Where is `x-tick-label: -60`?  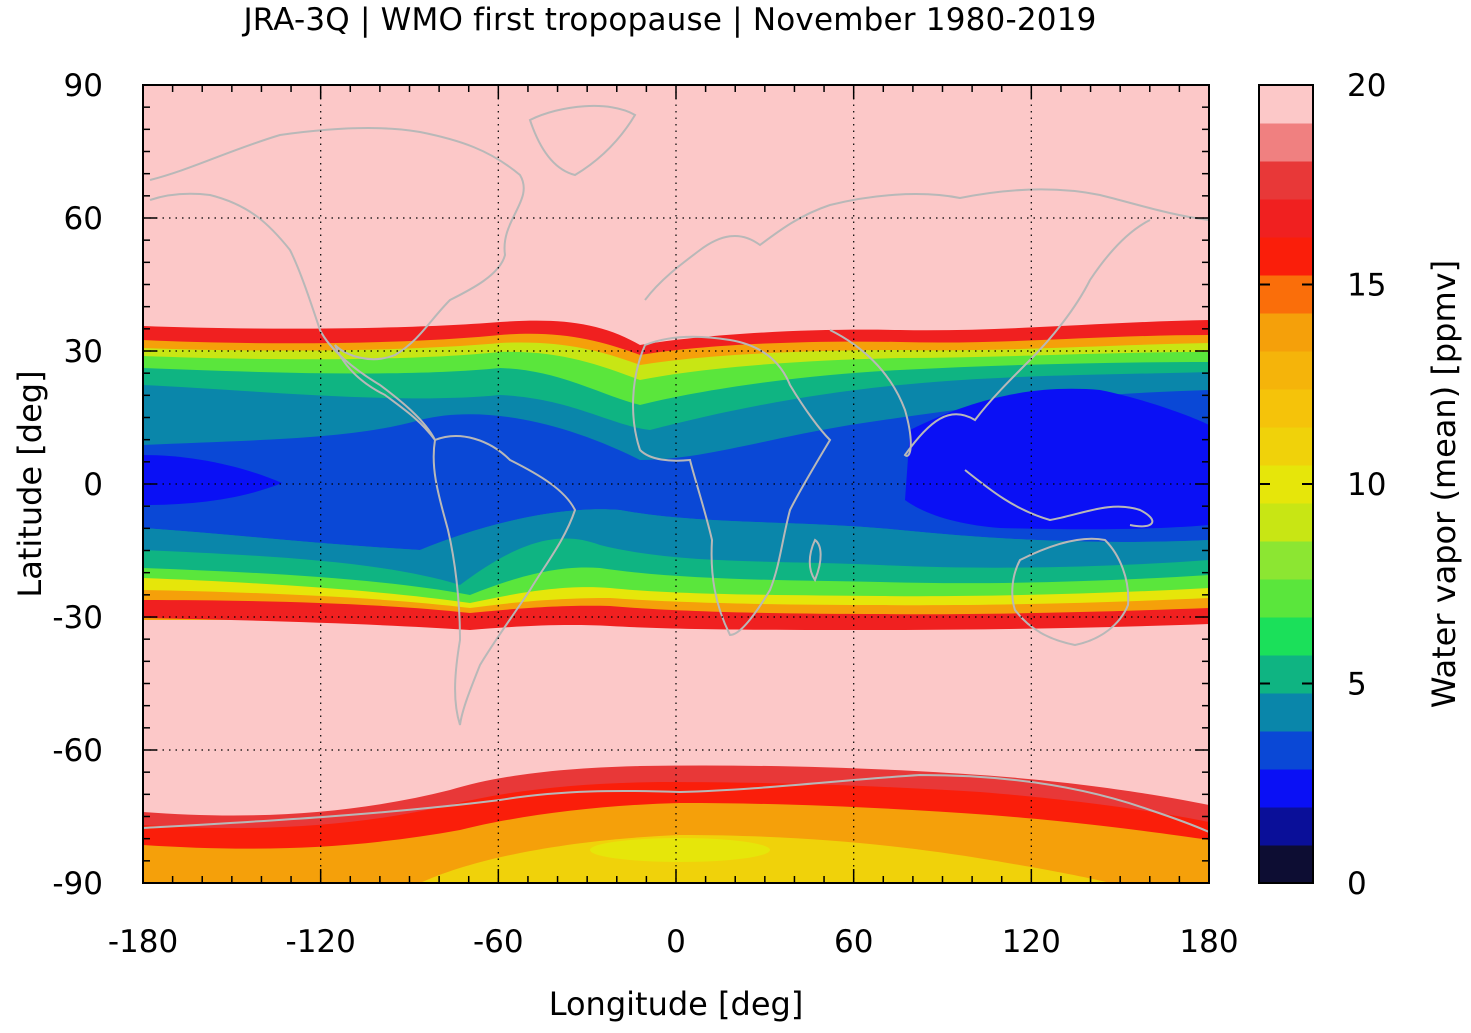 x-tick-label: -60 is located at coordinates (498, 942).